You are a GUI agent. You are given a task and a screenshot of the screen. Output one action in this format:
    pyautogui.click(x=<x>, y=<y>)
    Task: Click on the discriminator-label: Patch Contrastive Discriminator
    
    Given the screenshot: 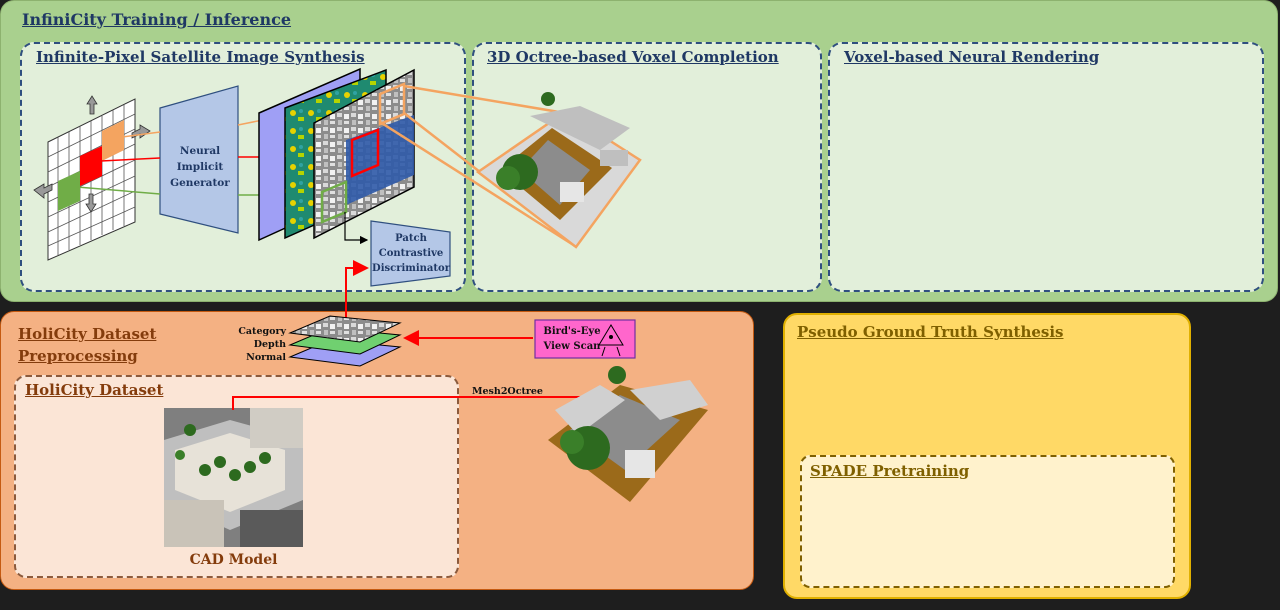 What is the action you would take?
    pyautogui.click(x=411, y=253)
    